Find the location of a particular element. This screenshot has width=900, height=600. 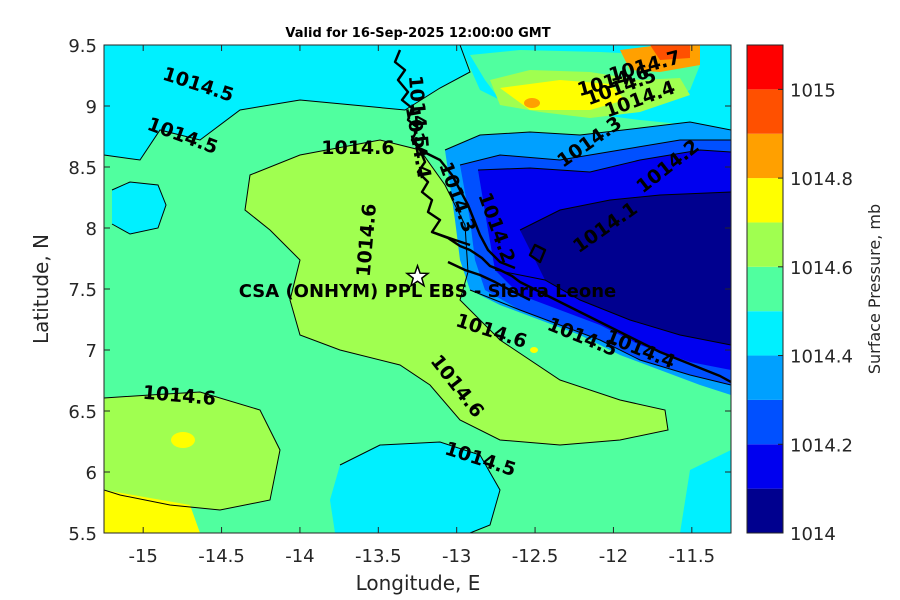

contour-blob-sw is located at coordinates (183, 440).